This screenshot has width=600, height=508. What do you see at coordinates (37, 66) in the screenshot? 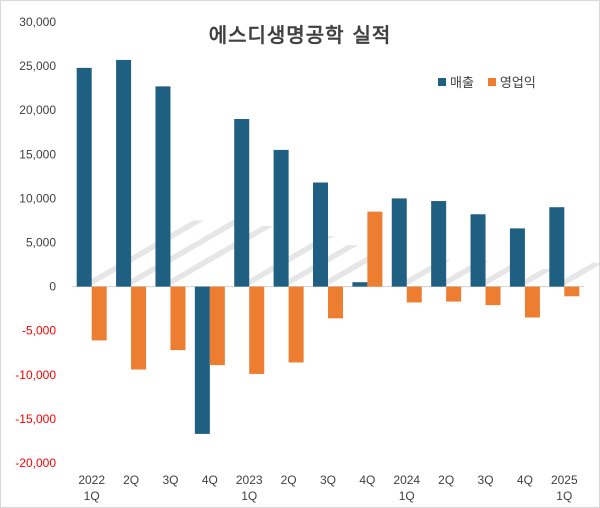
I see `y-tick-label: 25,000` at bounding box center [37, 66].